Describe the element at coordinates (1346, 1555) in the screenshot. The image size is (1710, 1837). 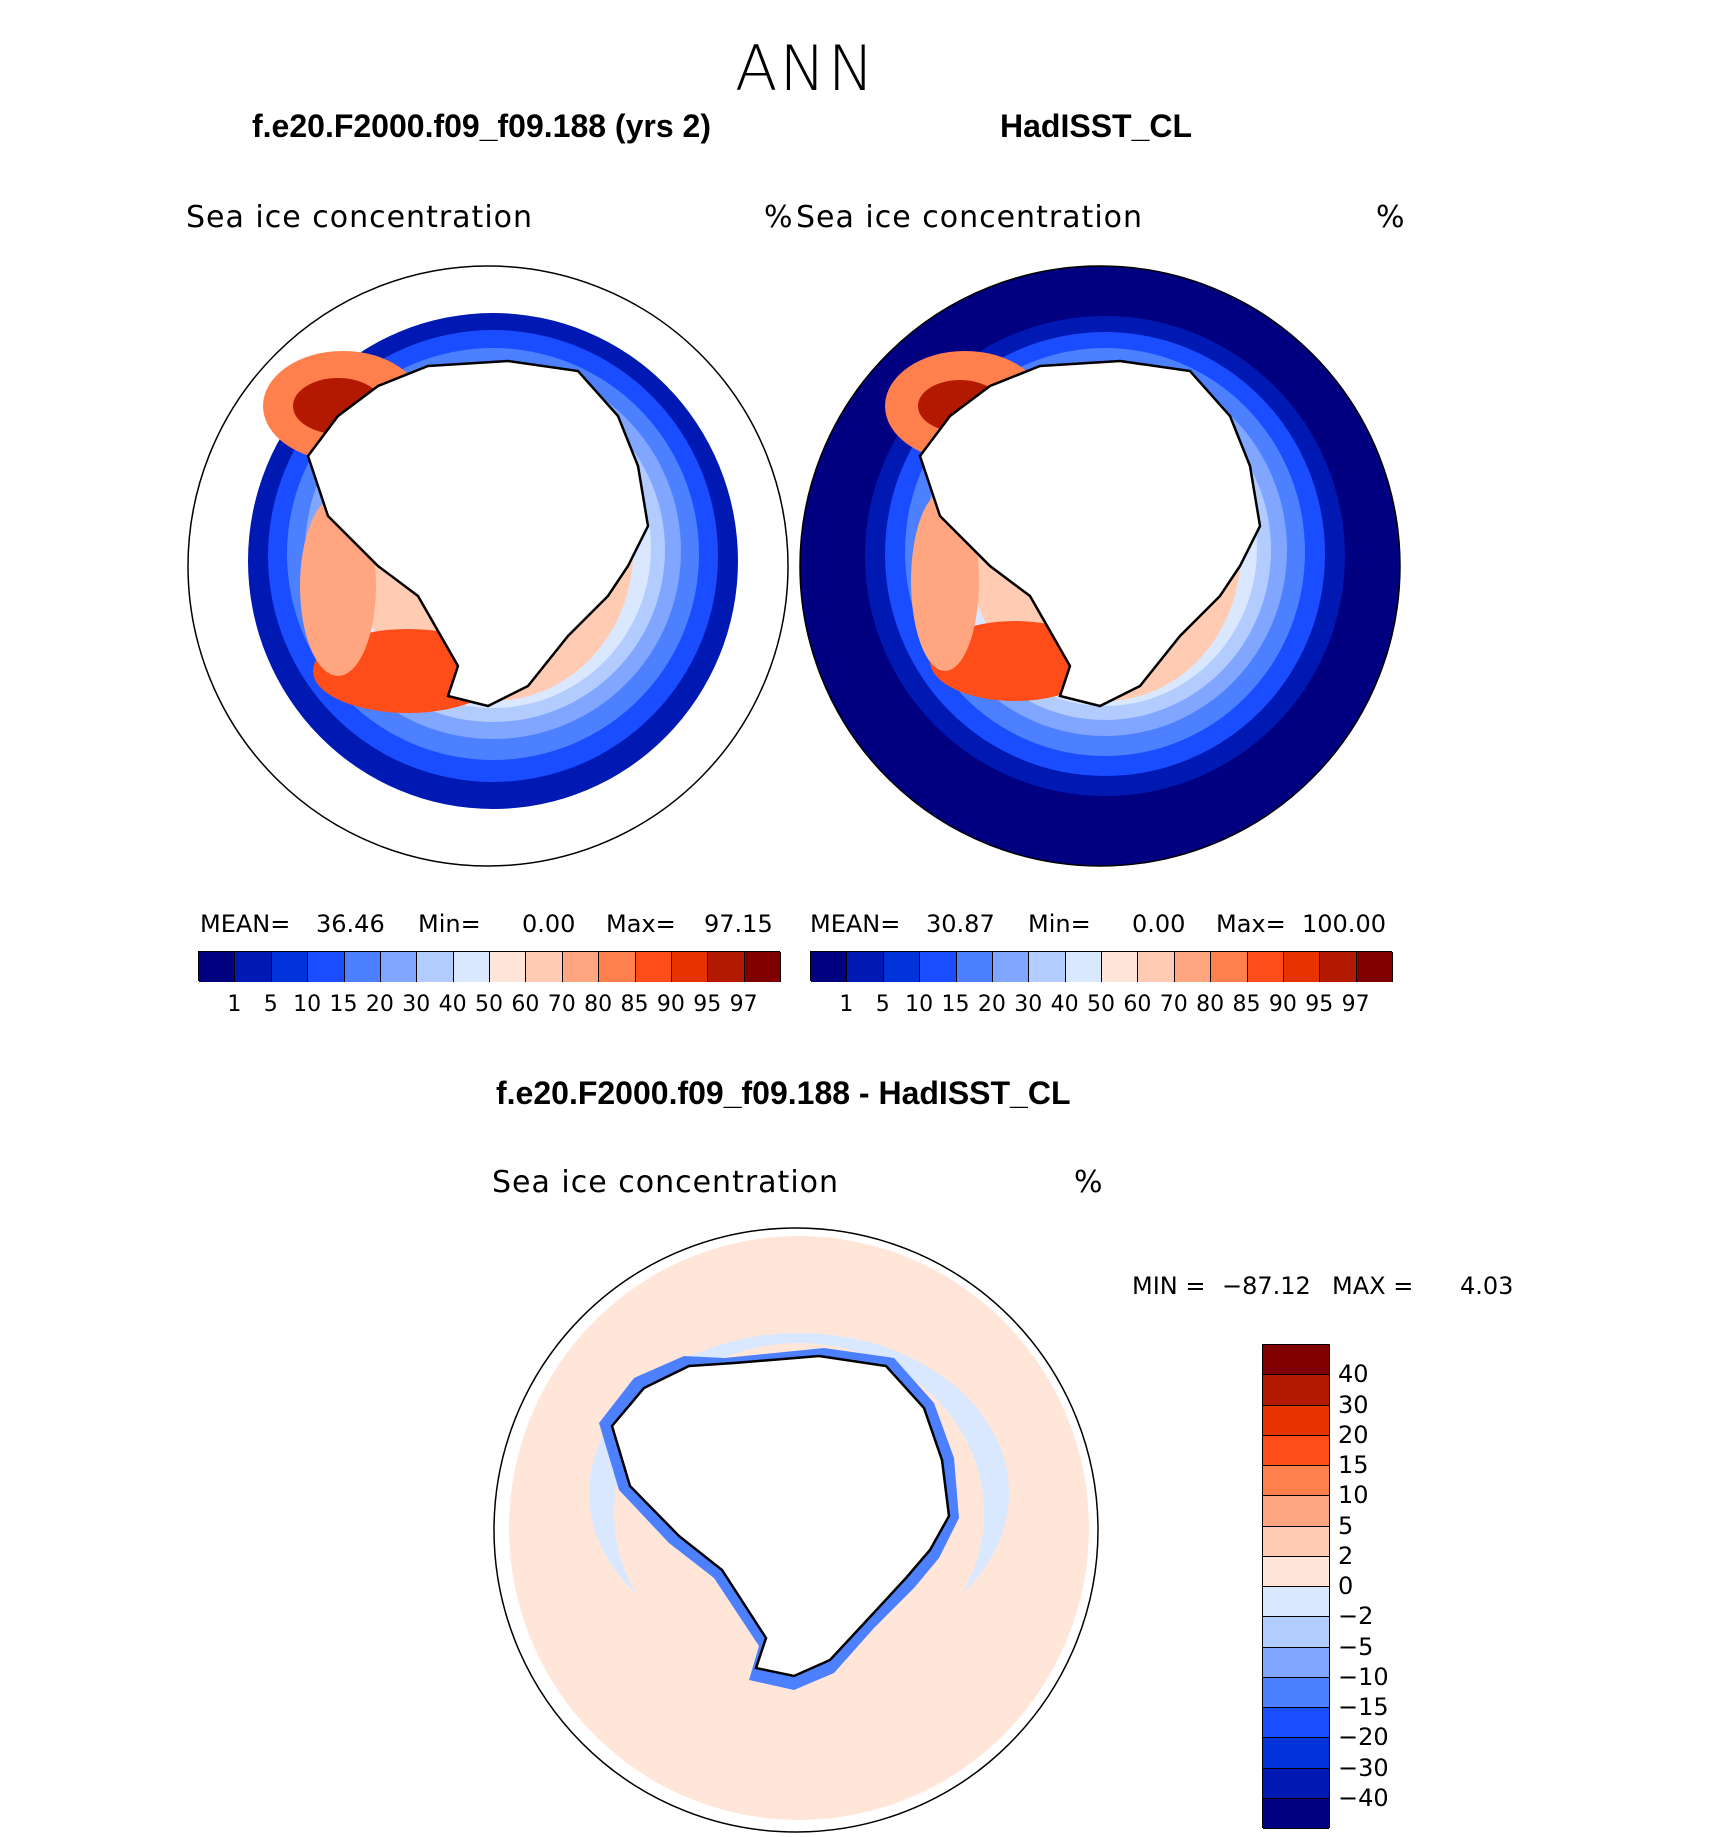
I see `colorbar-tick-label: 2` at that location.